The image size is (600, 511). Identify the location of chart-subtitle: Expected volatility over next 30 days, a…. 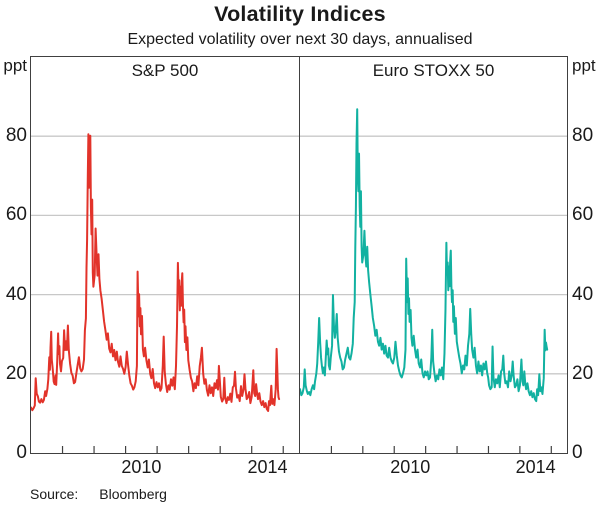
(300, 39).